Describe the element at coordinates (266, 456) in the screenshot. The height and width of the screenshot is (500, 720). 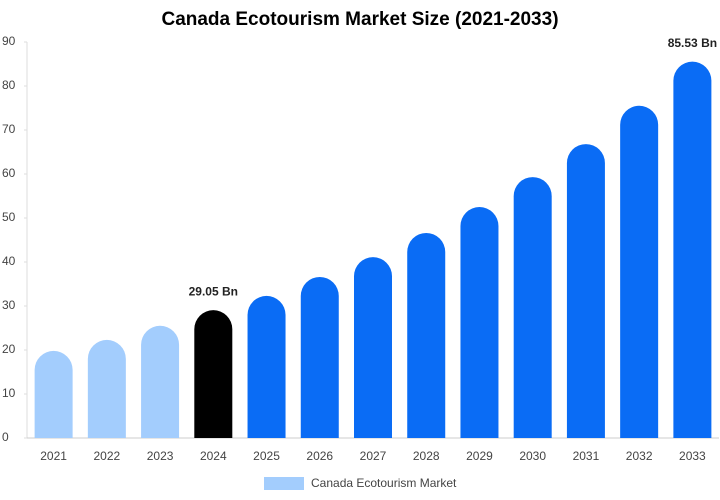
I see `x-tick-label: 2025` at that location.